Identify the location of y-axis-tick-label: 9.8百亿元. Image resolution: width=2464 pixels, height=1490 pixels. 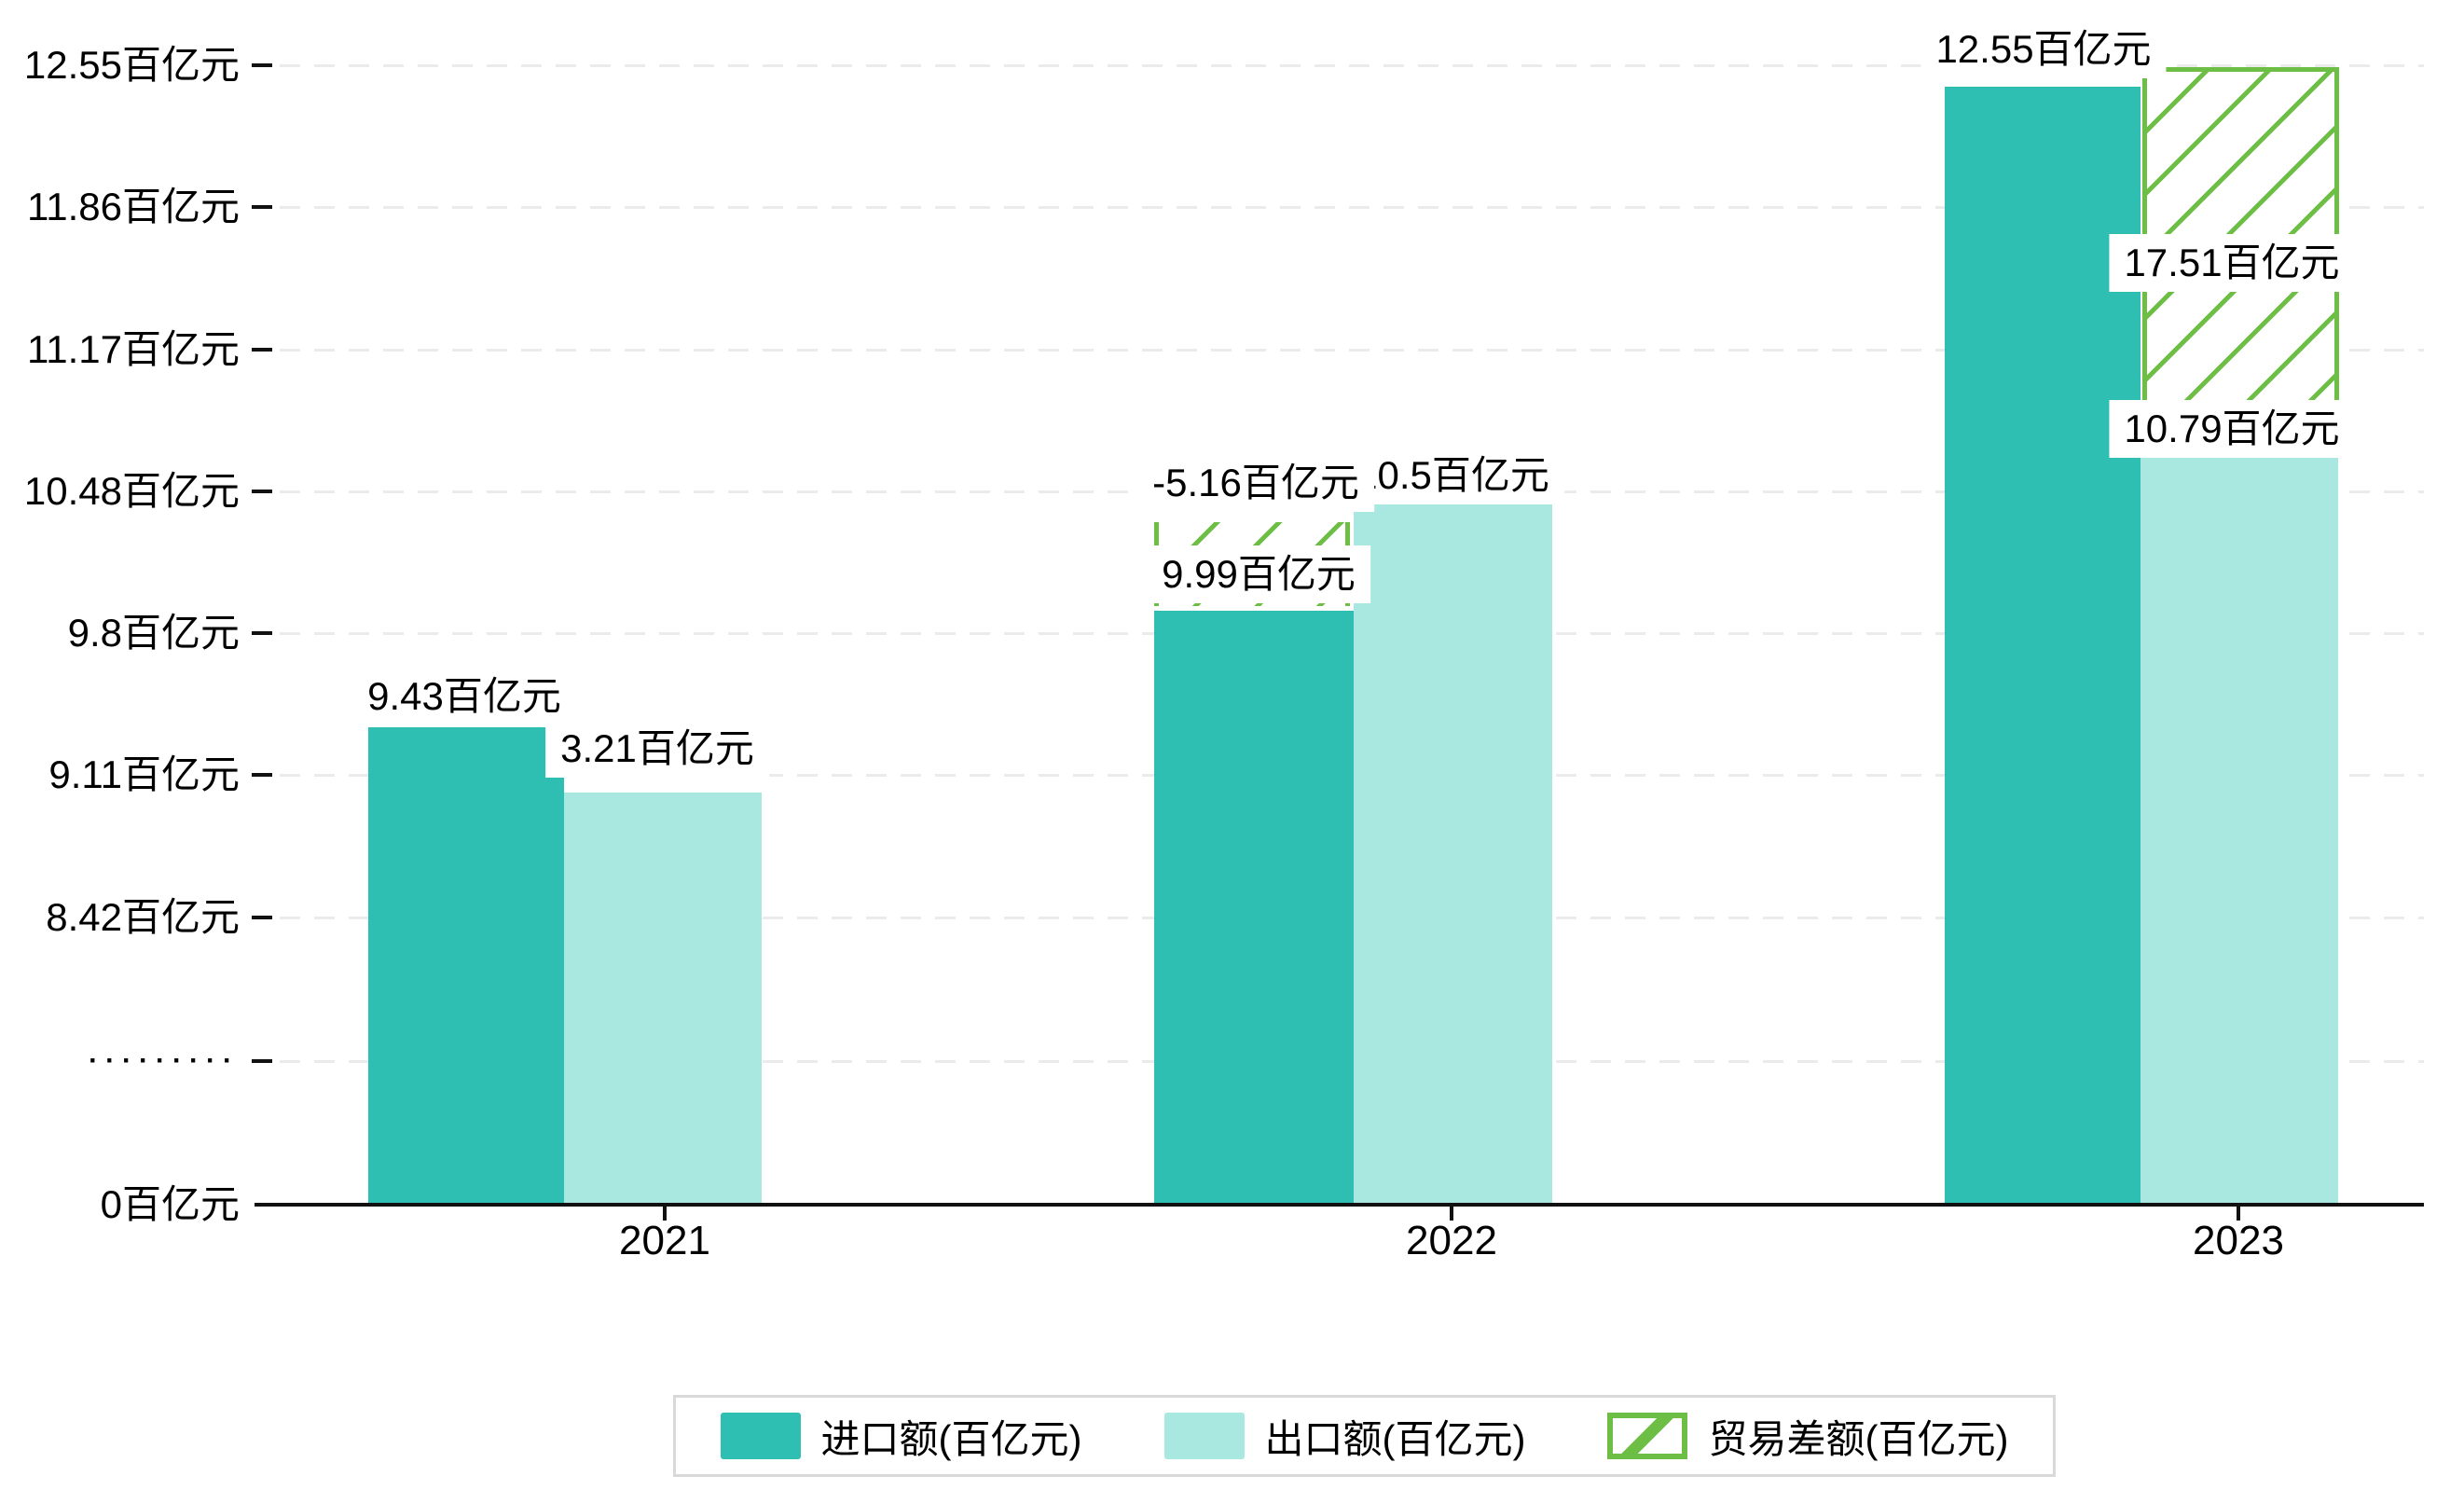
(153, 633).